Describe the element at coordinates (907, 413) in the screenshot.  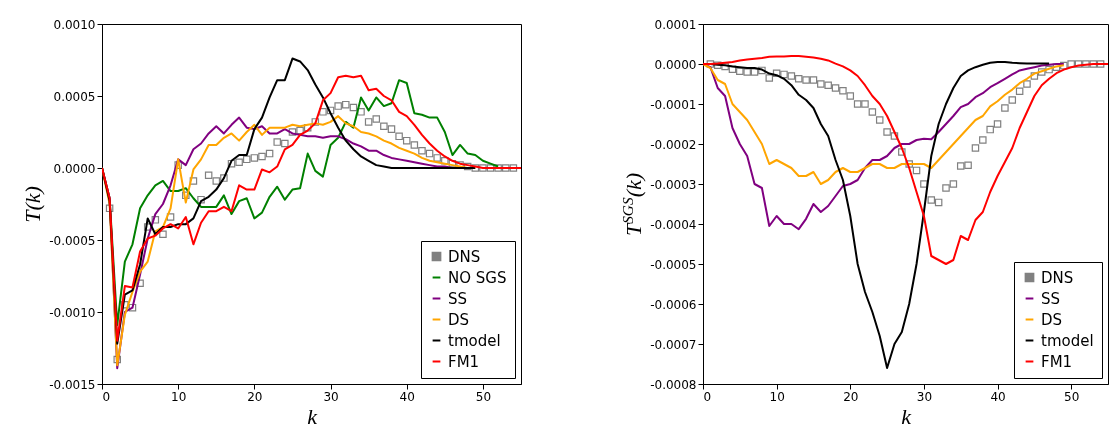
I see `x-axis-title: k` at that location.